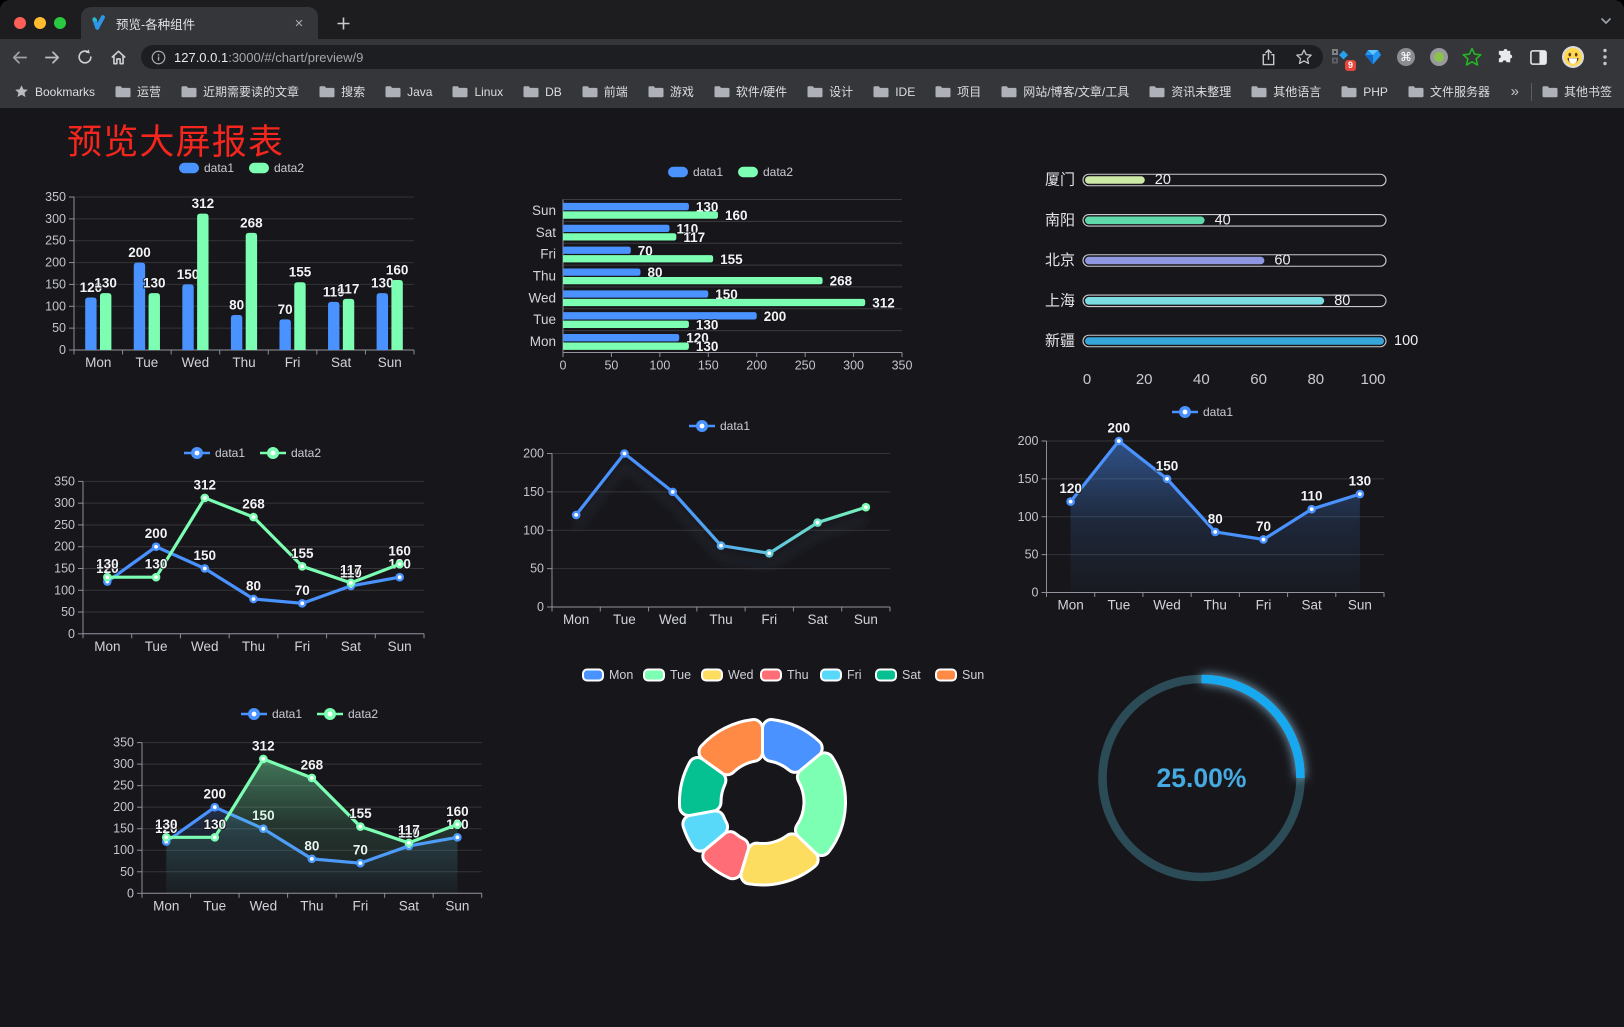 The height and width of the screenshot is (1027, 1624). Describe the element at coordinates (673, 619) in the screenshot. I see `svg-text: Wed` at that location.